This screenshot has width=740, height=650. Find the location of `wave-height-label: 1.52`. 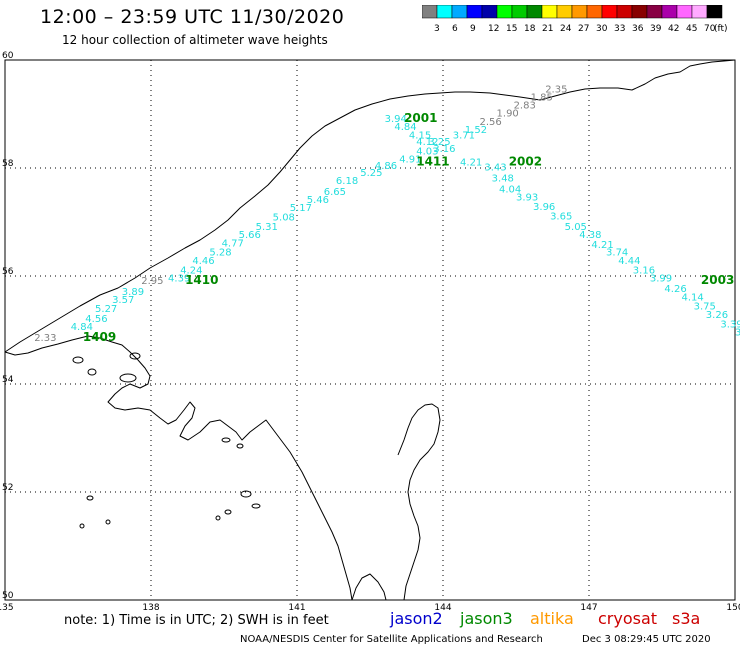

wave-height-label: 1.52 is located at coordinates (476, 130).